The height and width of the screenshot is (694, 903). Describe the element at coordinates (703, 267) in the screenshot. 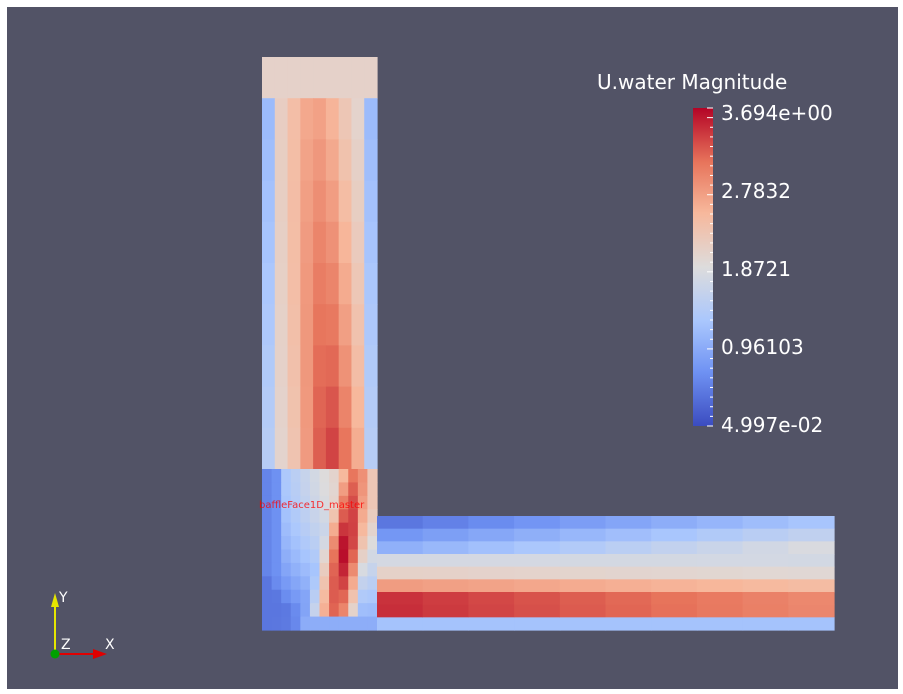

I see `colorbar` at that location.